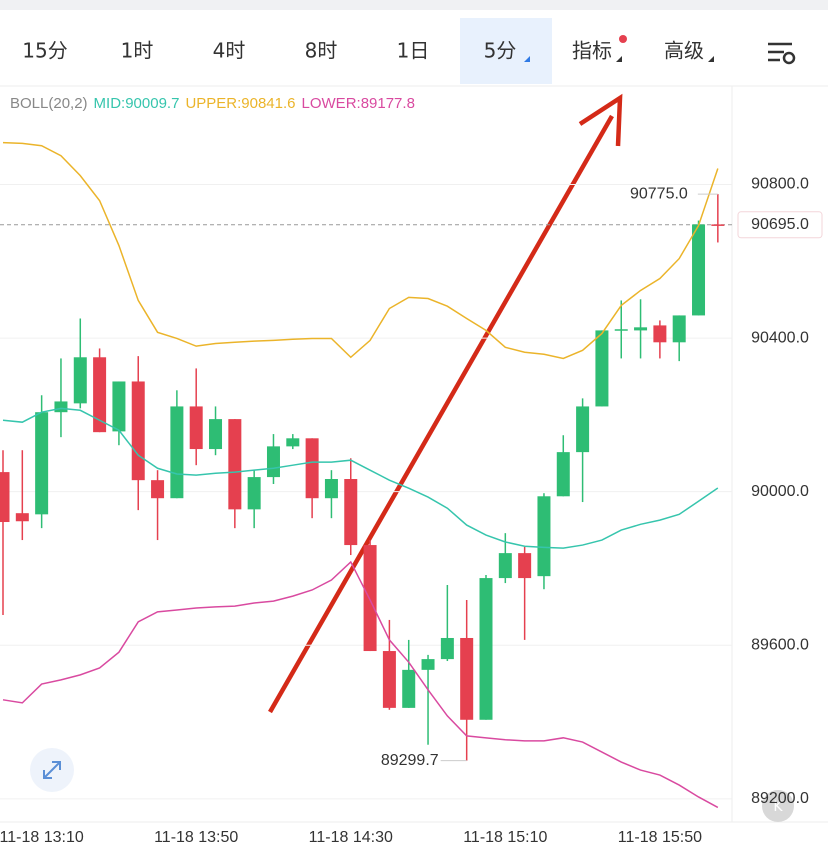 This screenshot has height=866, width=828. I want to click on tab: 高级, so click(684, 51).